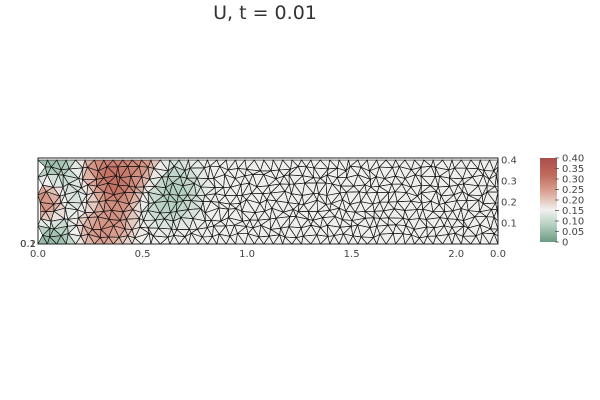  What do you see at coordinates (509, 224) in the screenshot?
I see `y-tick-label: 0.1` at bounding box center [509, 224].